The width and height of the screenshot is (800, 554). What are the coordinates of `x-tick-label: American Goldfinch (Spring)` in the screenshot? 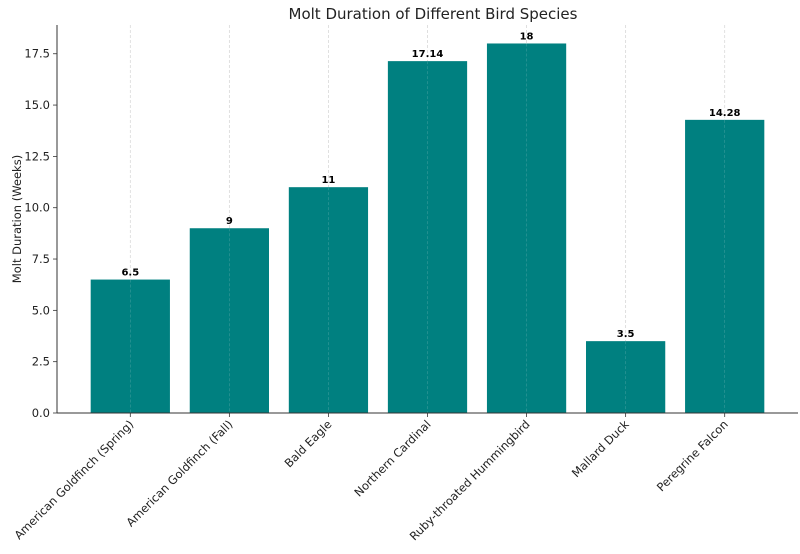 It's located at (73, 479).